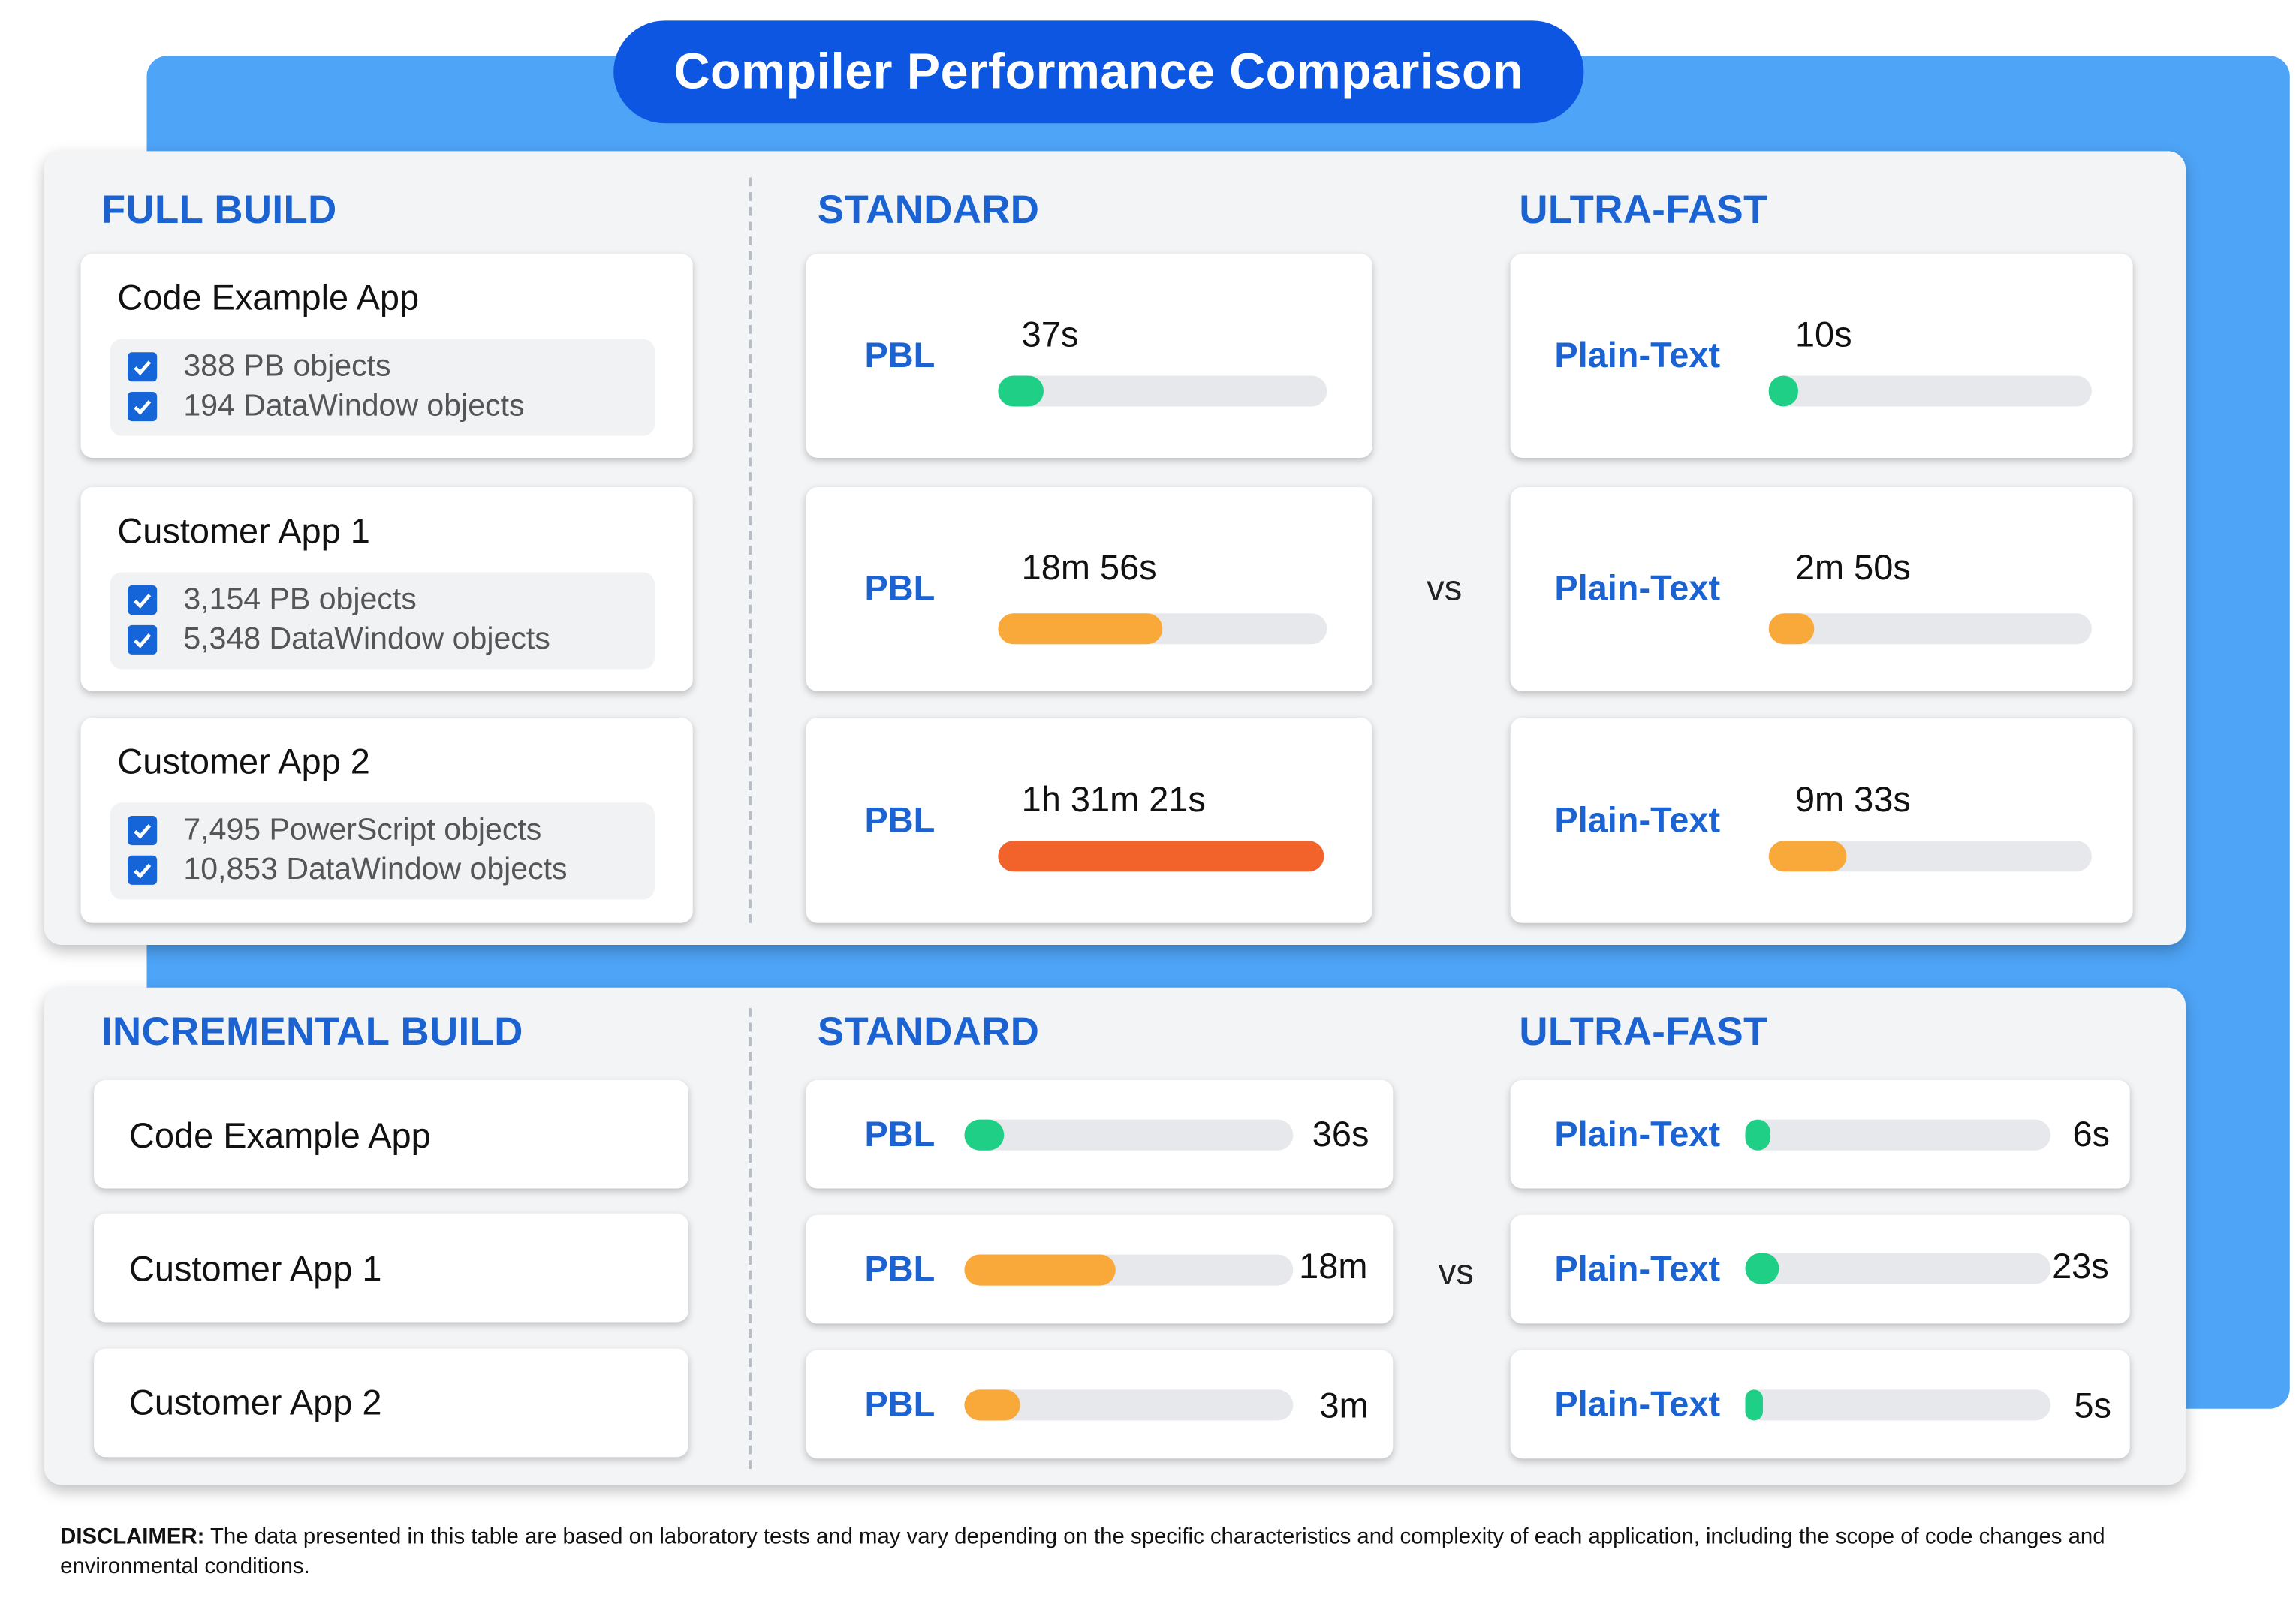  I want to click on standard-result-card: PBL 37s, so click(1089, 356).